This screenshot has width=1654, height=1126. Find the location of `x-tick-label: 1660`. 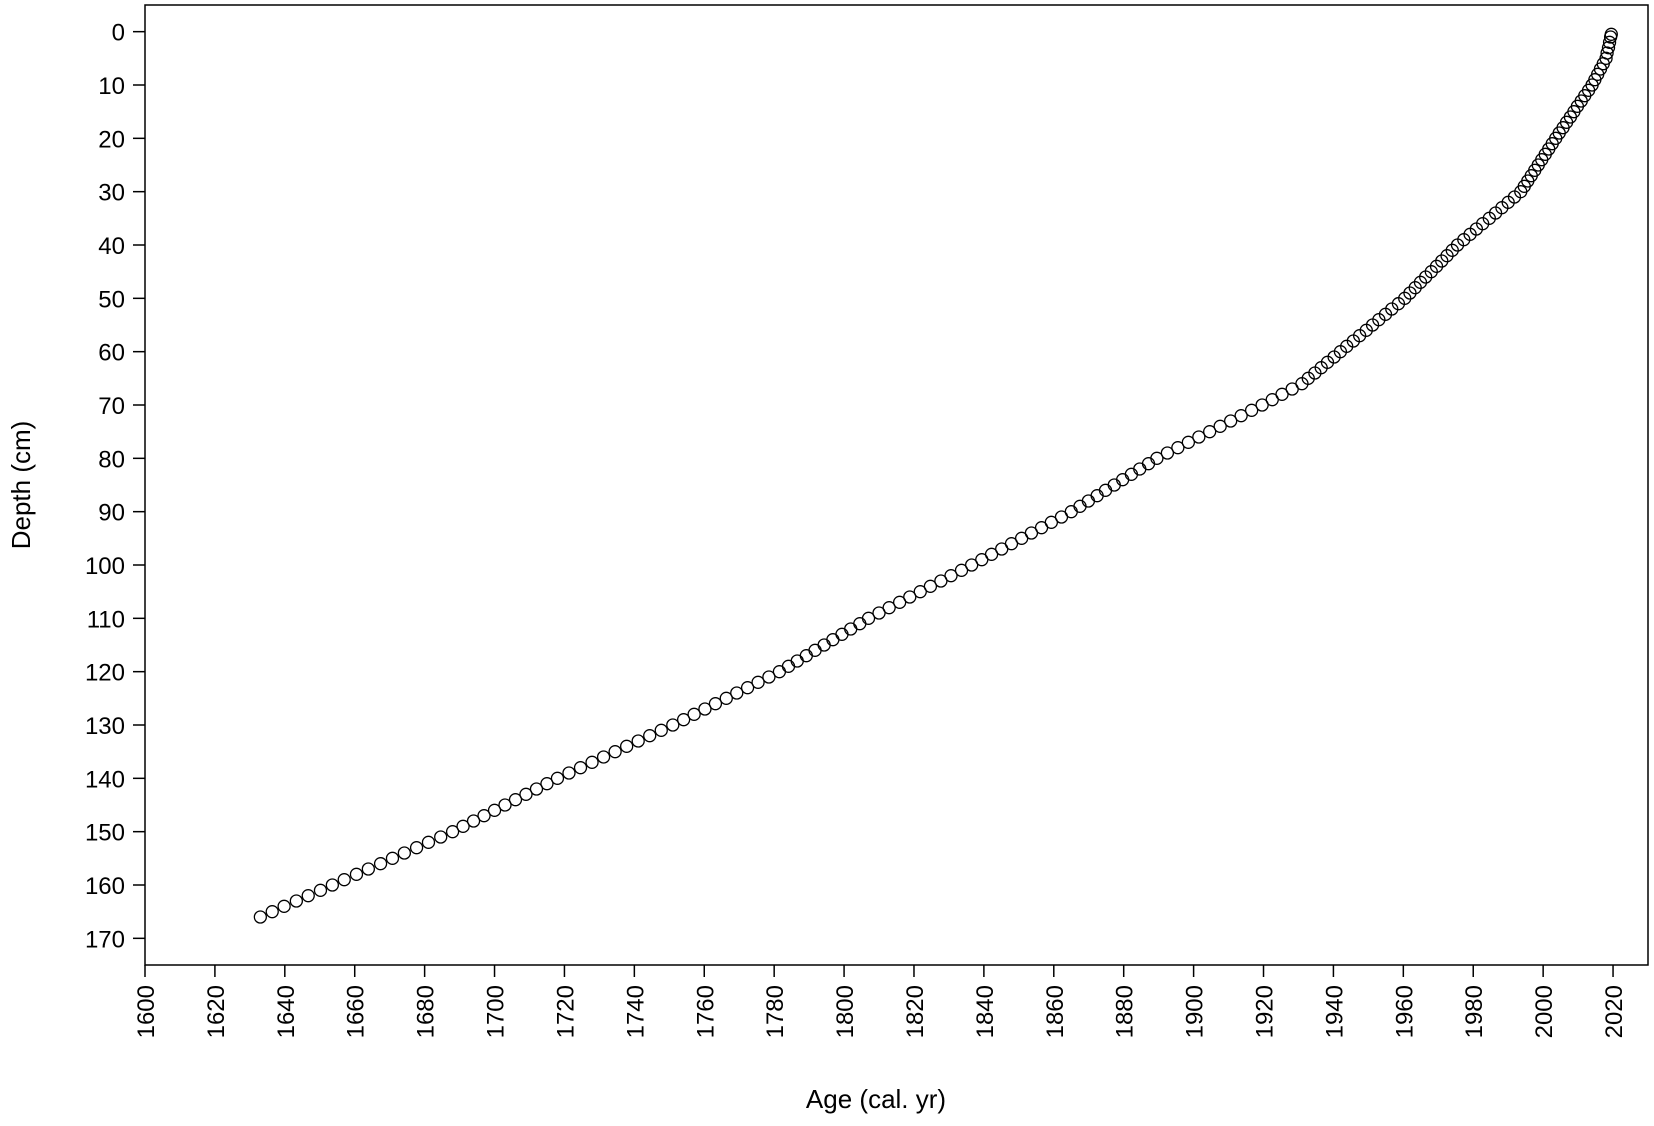

x-tick-label: 1660 is located at coordinates (356, 1011).